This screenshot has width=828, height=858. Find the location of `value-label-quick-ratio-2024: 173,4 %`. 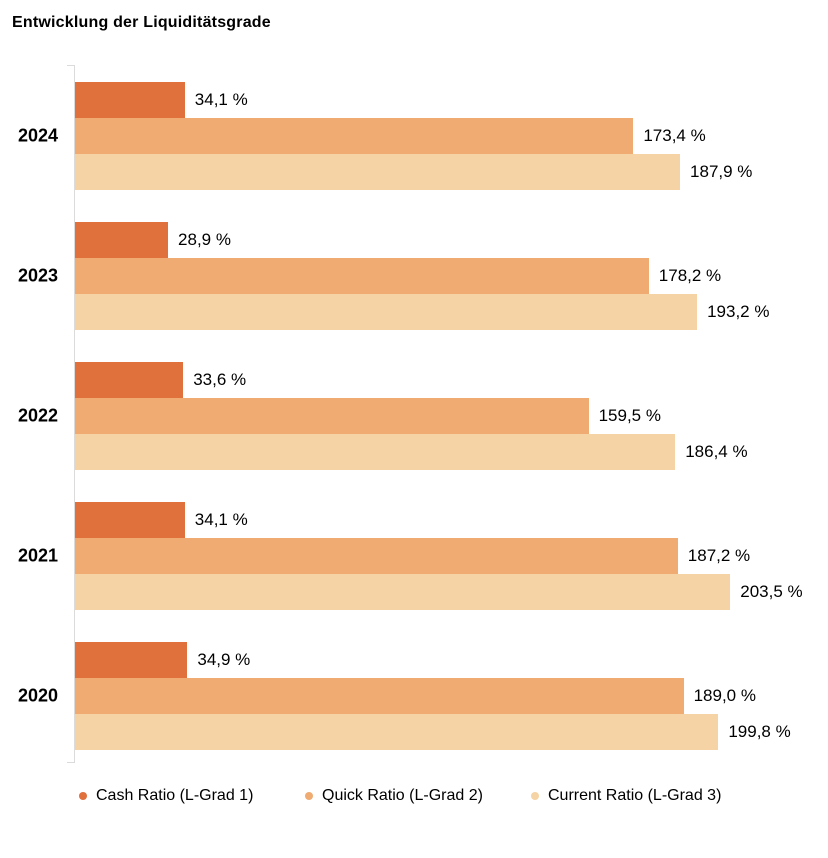

value-label-quick-ratio-2024: 173,4 % is located at coordinates (674, 135).